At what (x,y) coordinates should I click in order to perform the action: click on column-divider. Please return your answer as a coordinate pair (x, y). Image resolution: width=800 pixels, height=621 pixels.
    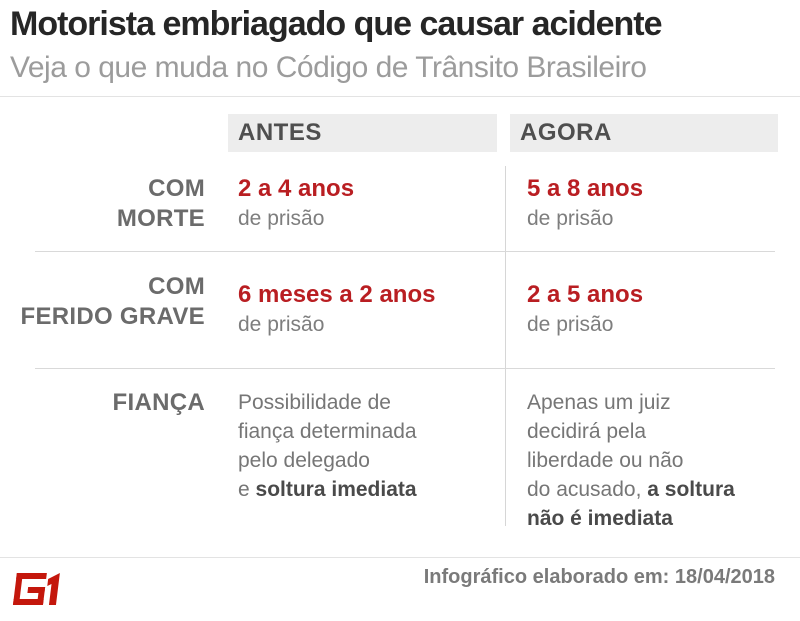
    Looking at the image, I should click on (505, 346).